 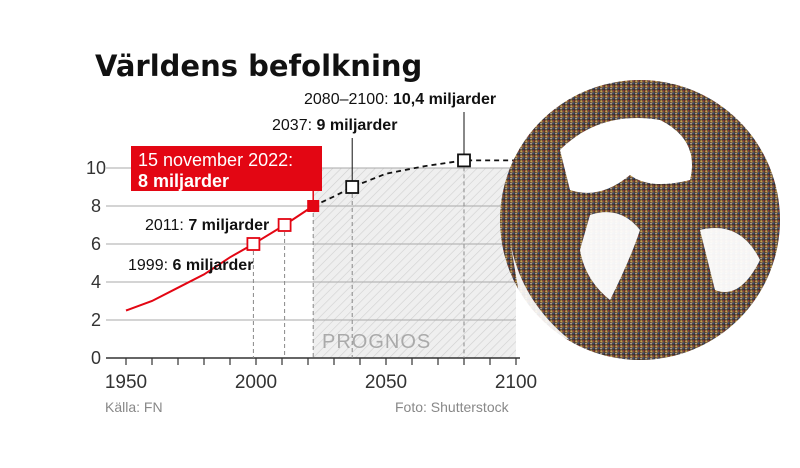 I want to click on forecast-line, so click(x=414, y=183).